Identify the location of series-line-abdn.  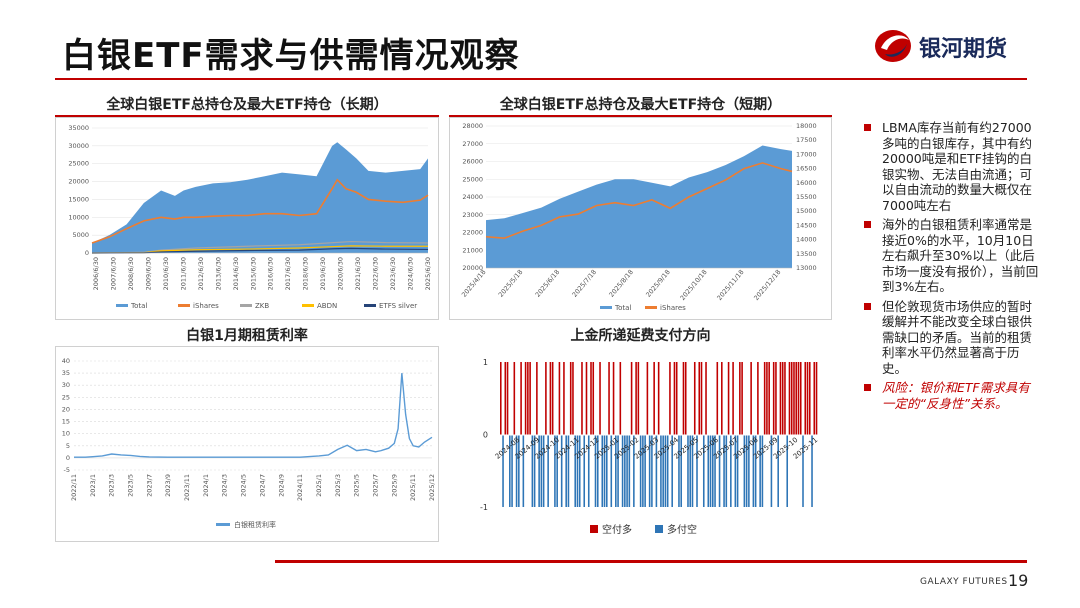
(259, 249).